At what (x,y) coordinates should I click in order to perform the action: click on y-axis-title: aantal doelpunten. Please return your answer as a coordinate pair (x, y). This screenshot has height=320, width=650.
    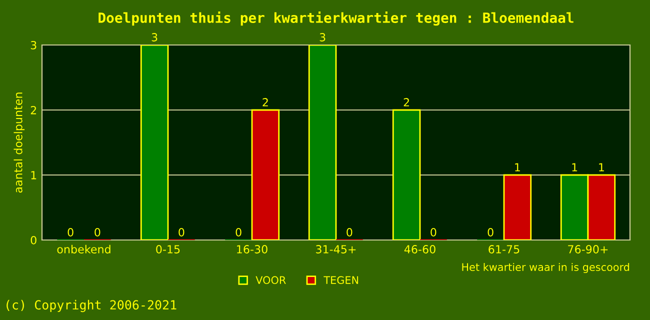
    Looking at the image, I should click on (19, 142).